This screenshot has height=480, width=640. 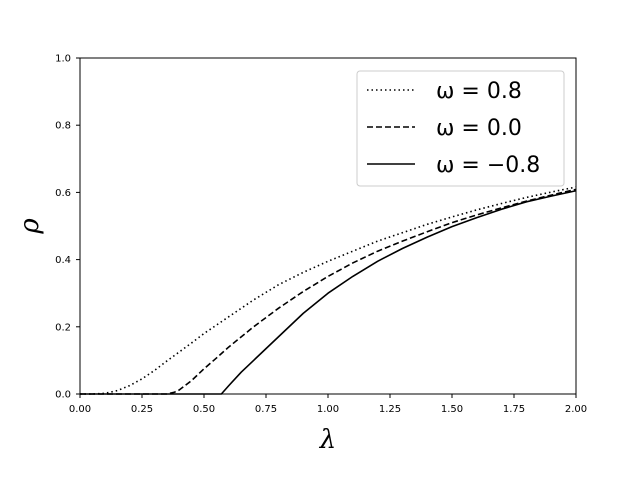 I want to click on x-axis-ticks: 0.00 0.25 0.50 0.75 1.00 1.25 1.50 1.75 2.00, so click(x=328, y=404).